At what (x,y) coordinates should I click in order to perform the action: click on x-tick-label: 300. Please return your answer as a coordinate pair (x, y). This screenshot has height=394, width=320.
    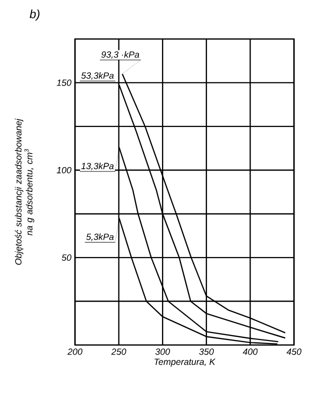
    Looking at the image, I should click on (162, 351).